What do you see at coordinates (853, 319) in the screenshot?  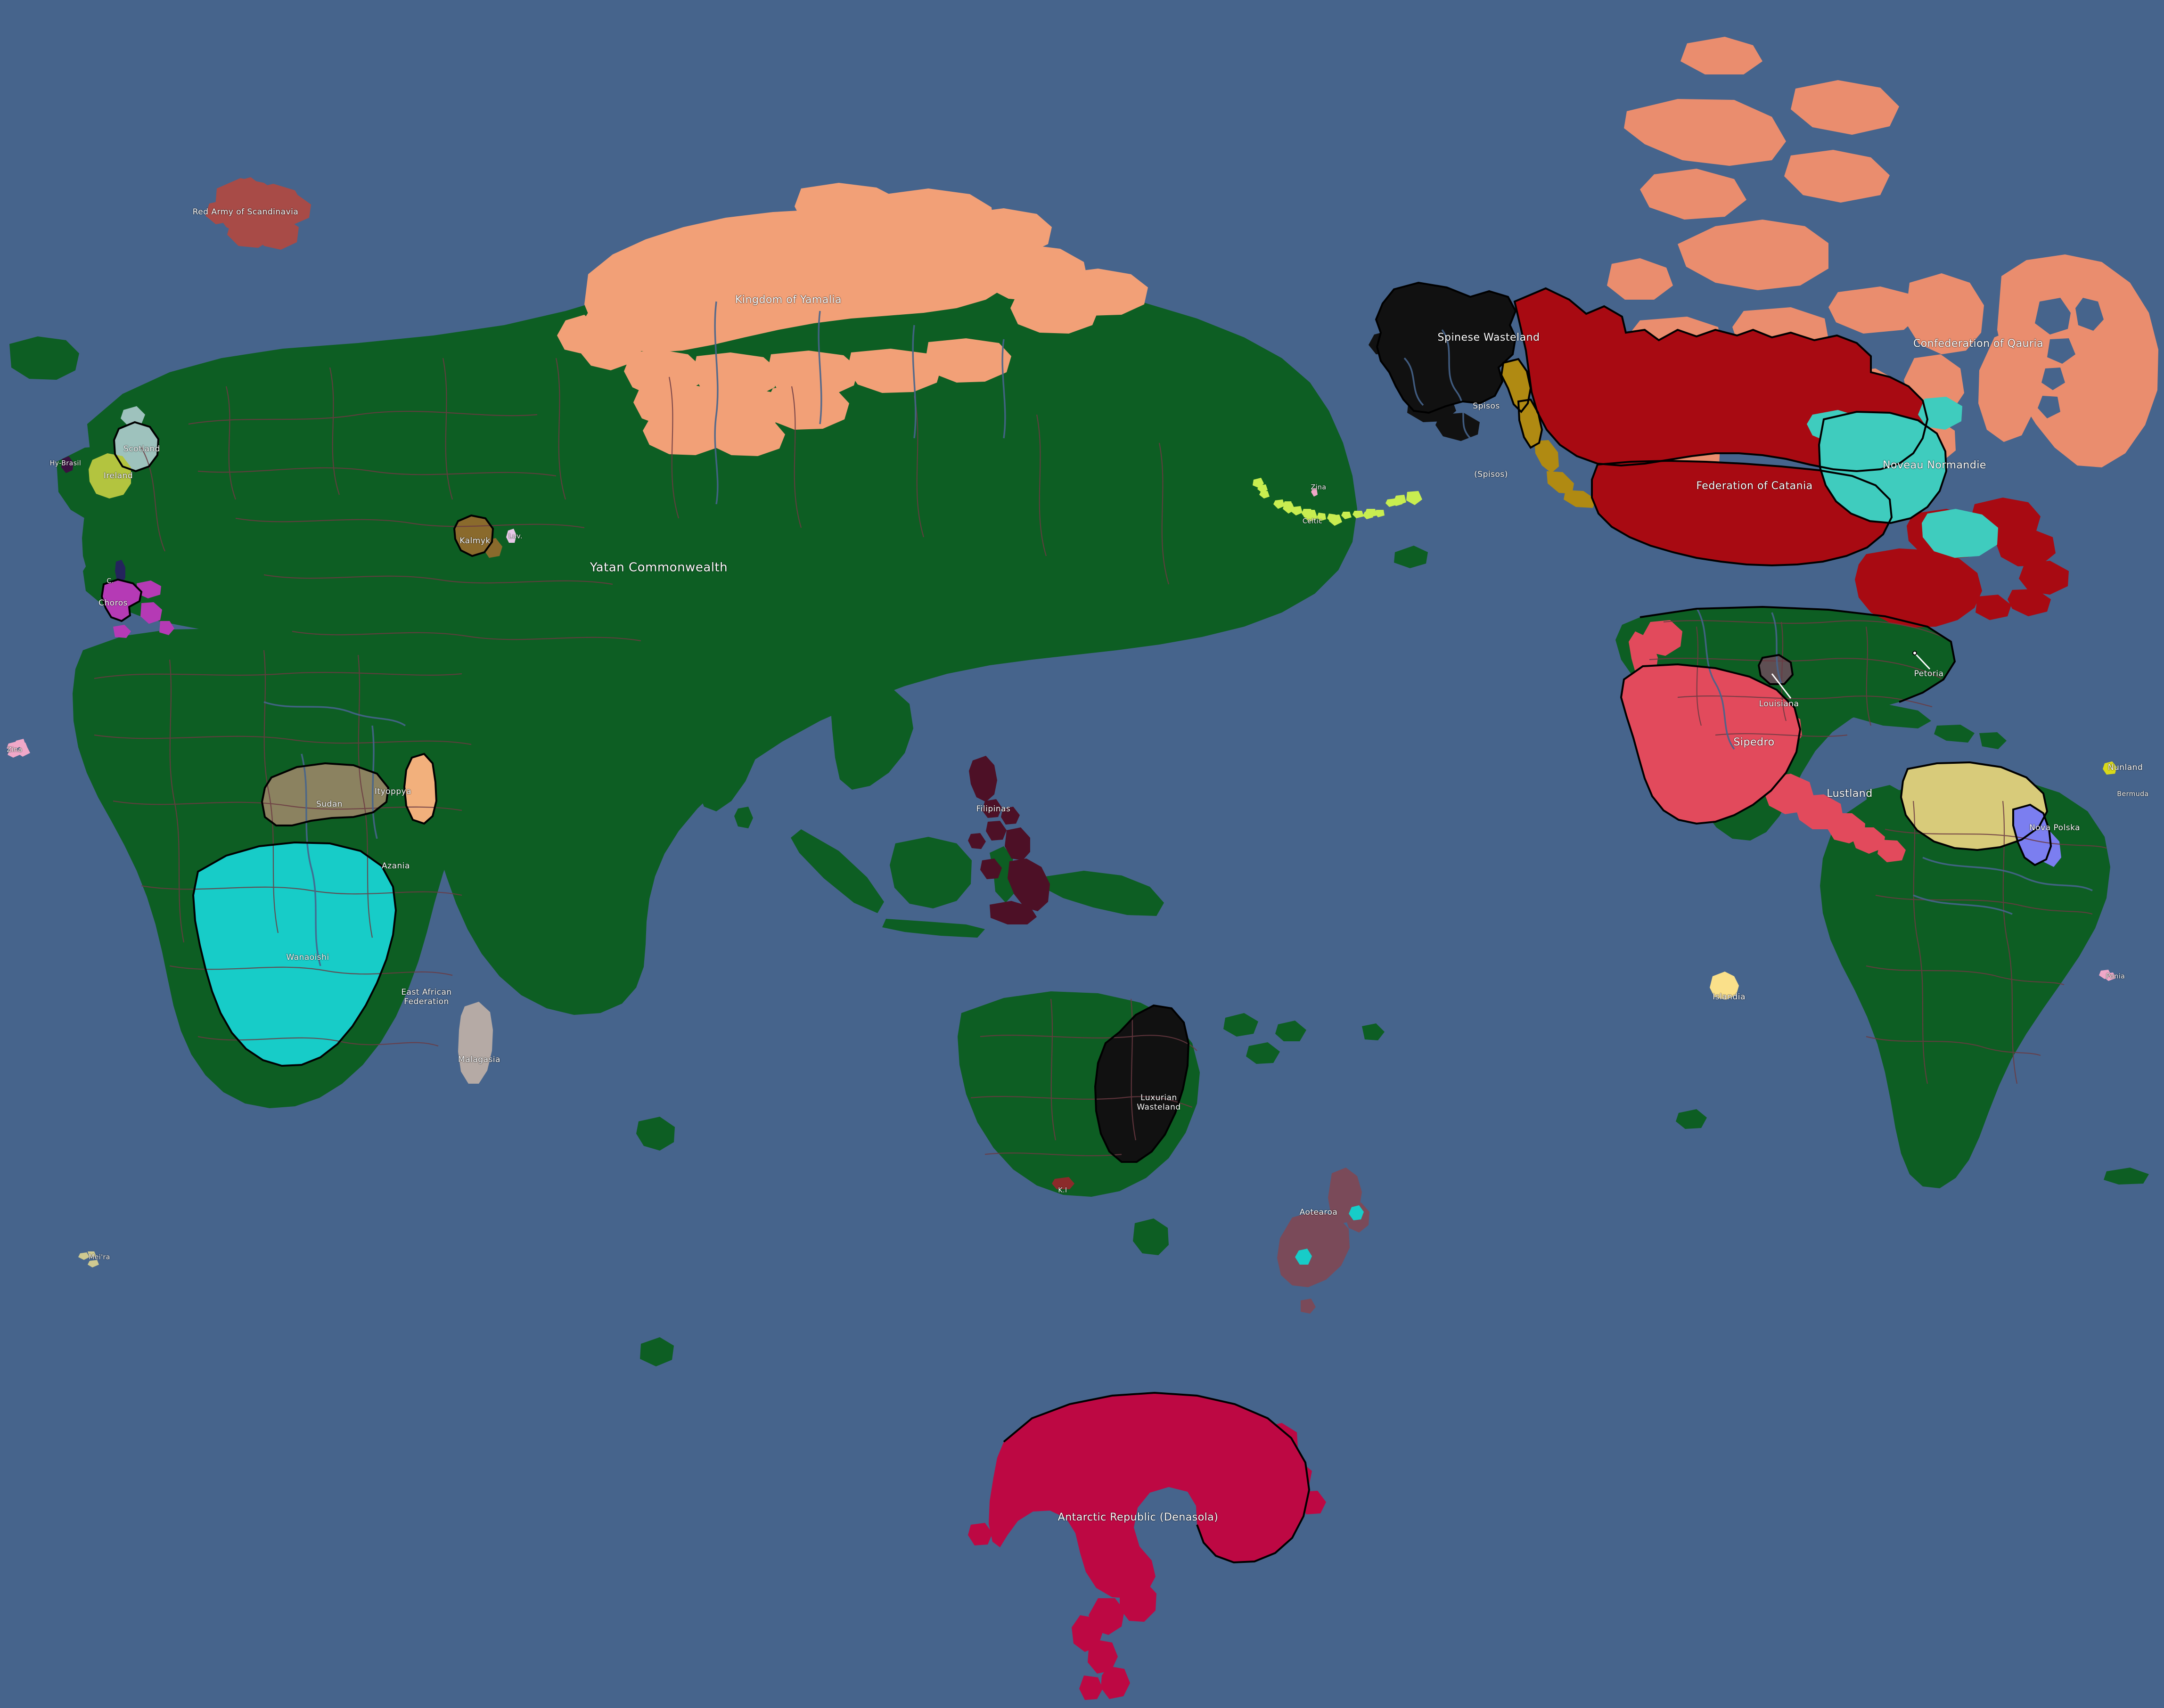 I see `nation-yamalia` at bounding box center [853, 319].